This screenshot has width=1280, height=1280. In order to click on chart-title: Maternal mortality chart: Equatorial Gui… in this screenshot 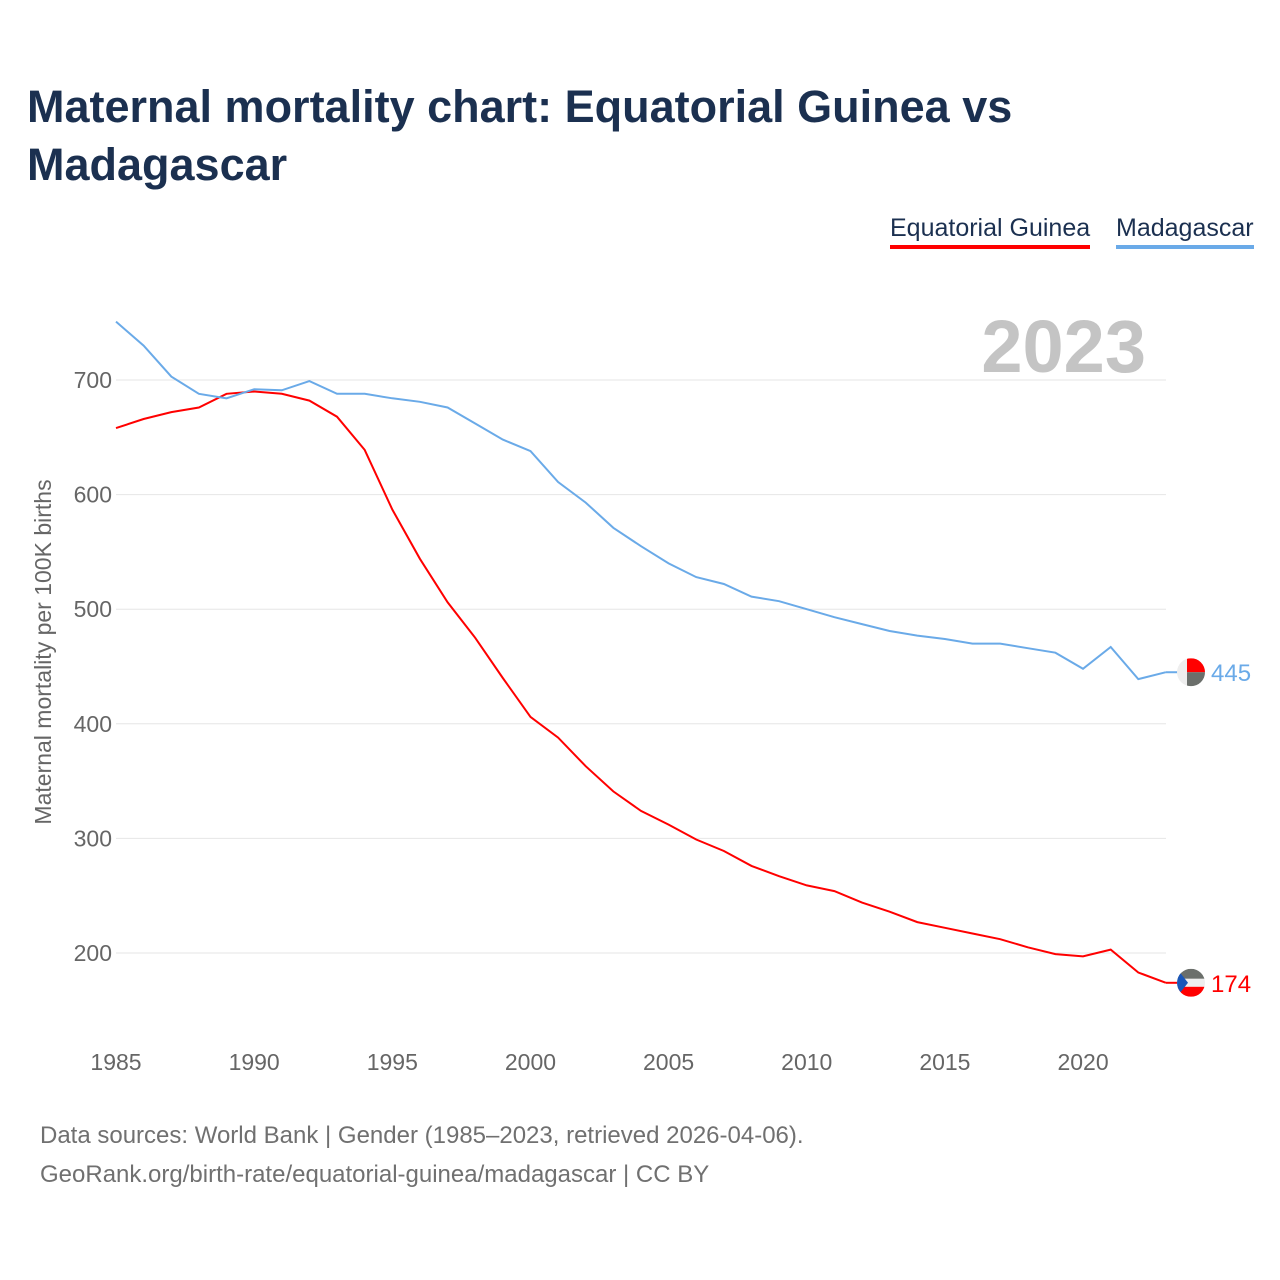, I will do `click(520, 135)`.